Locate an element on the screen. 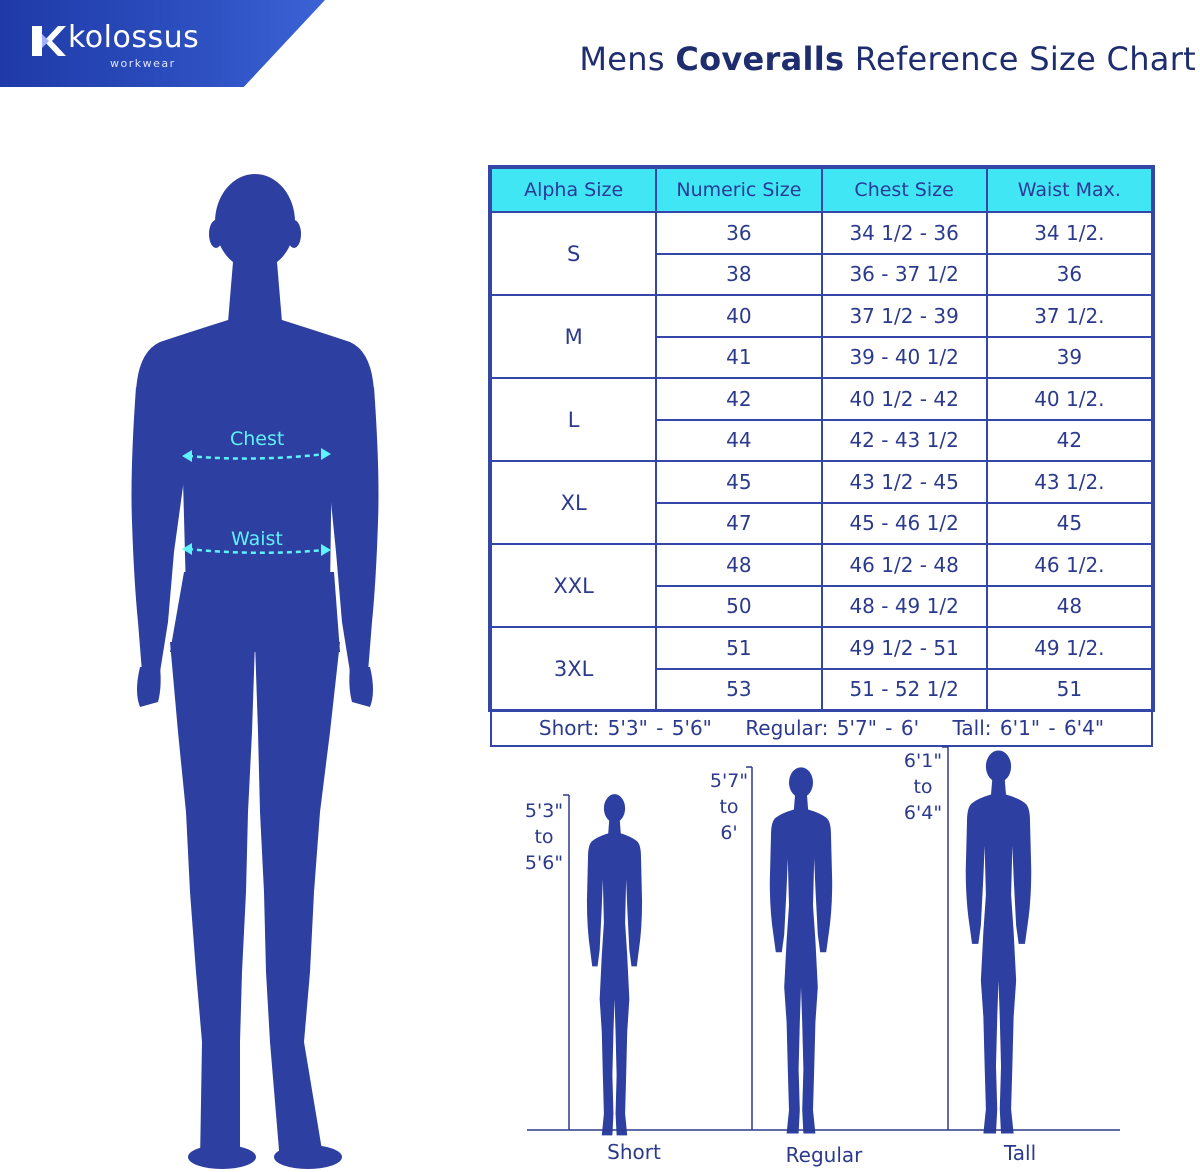  title-prefix: Mens is located at coordinates (622, 59).